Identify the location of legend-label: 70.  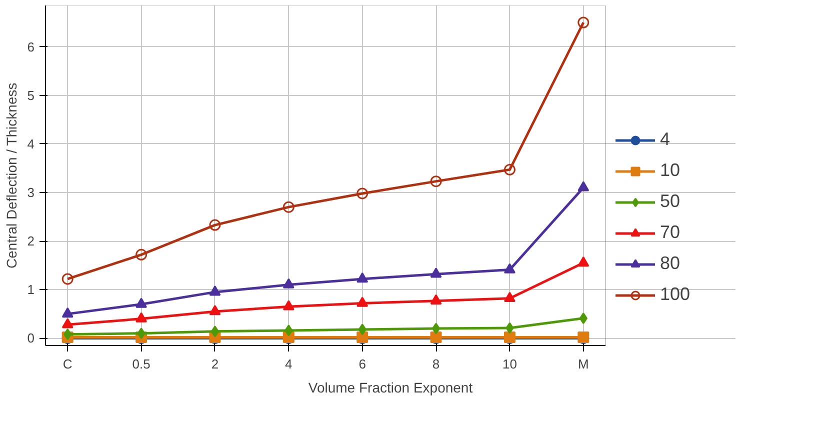
(670, 232).